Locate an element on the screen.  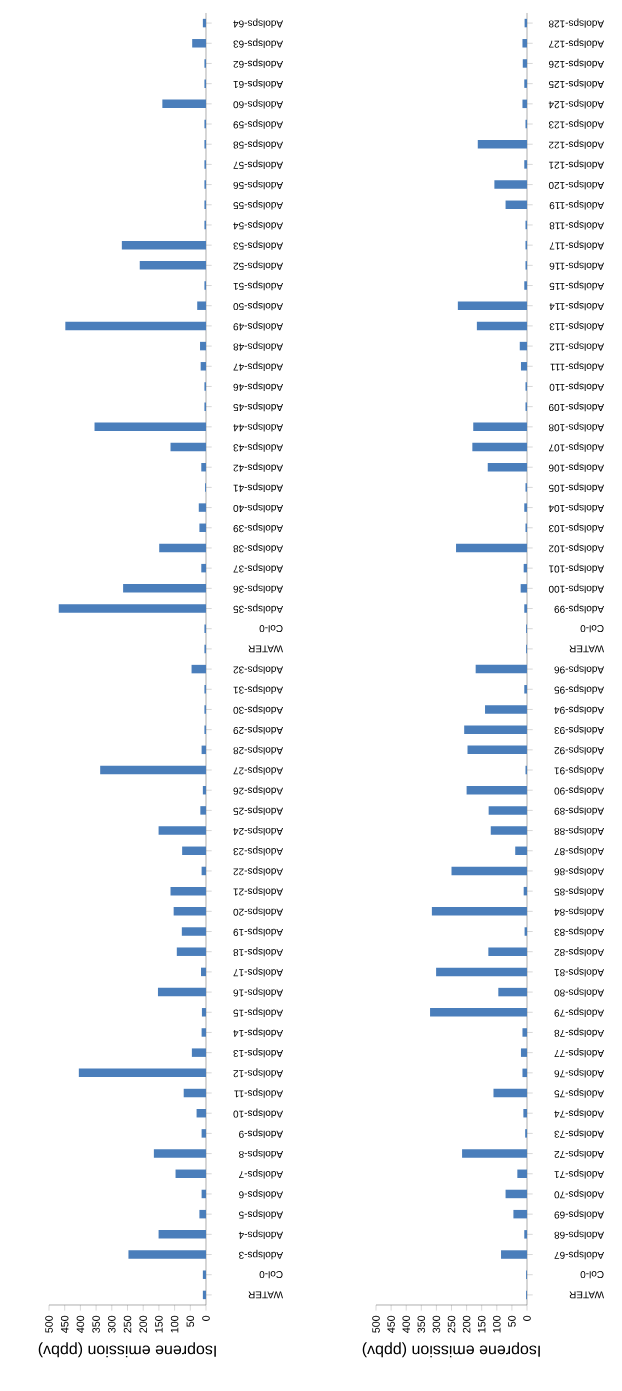
y-tick-label: Adolsps-70 is located at coordinates (579, 1194).